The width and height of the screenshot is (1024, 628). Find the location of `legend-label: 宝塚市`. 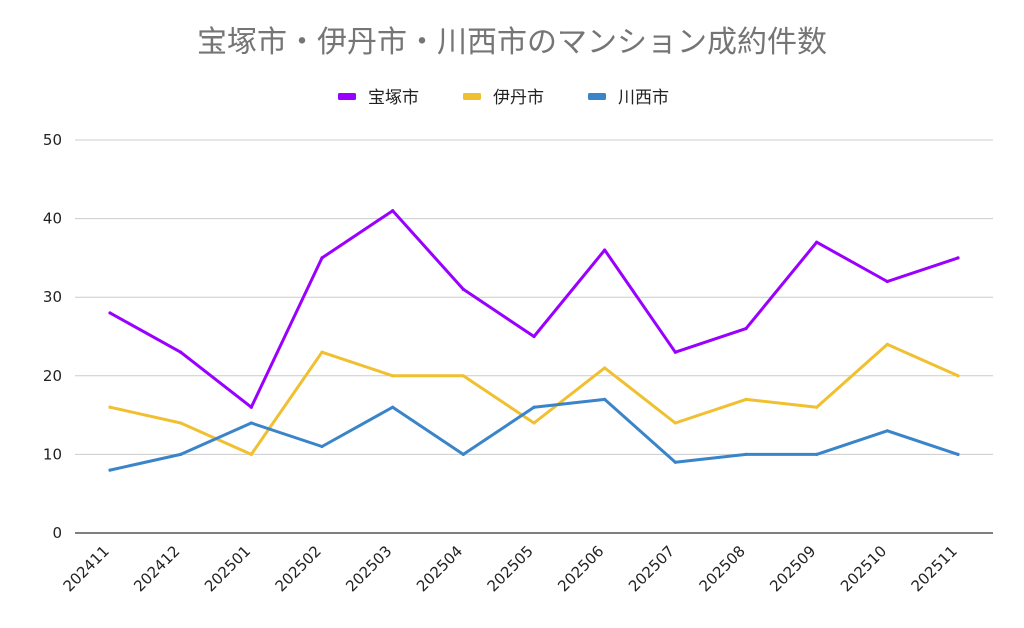

legend-label: 宝塚市 is located at coordinates (393, 98).